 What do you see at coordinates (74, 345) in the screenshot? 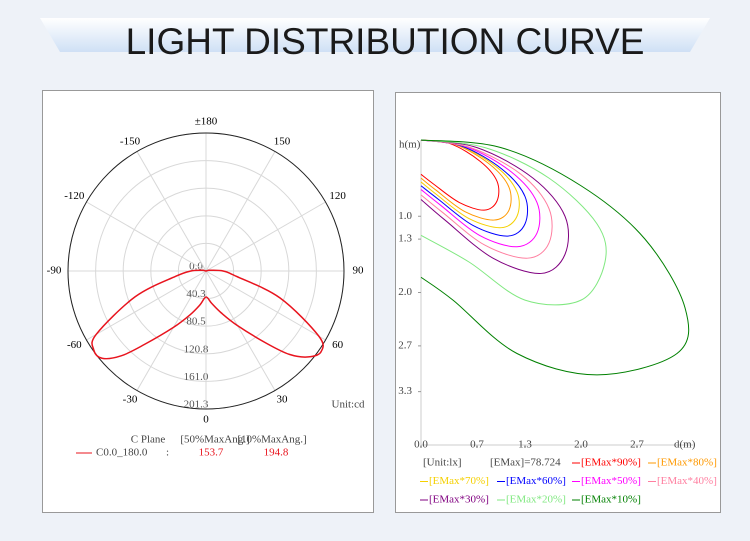
I see `angle-tick-label: -60` at bounding box center [74, 345].